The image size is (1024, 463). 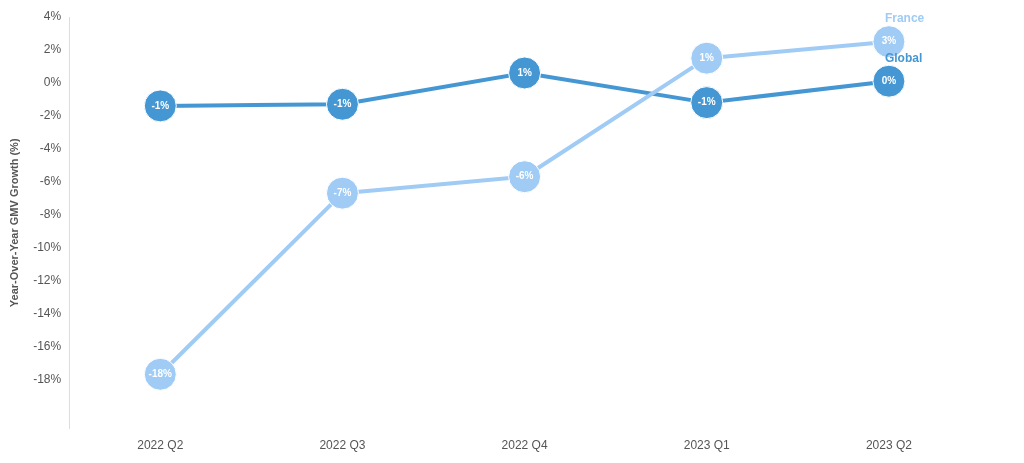 What do you see at coordinates (160, 374) in the screenshot?
I see `data-label: -18%` at bounding box center [160, 374].